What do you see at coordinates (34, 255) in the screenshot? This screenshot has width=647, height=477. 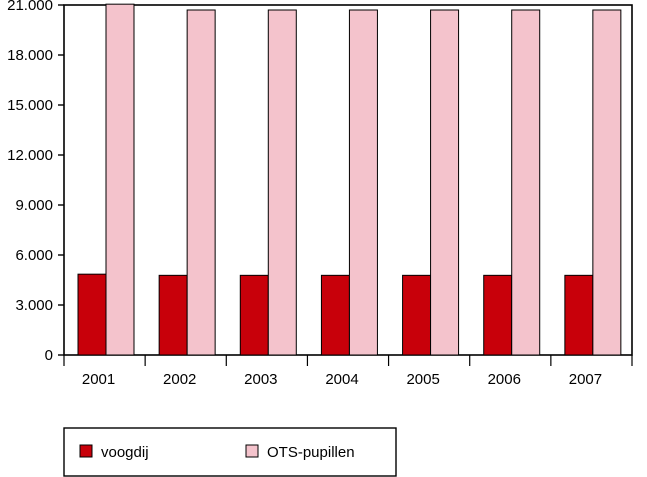 I see `y-tick-label: 6.000` at bounding box center [34, 255].